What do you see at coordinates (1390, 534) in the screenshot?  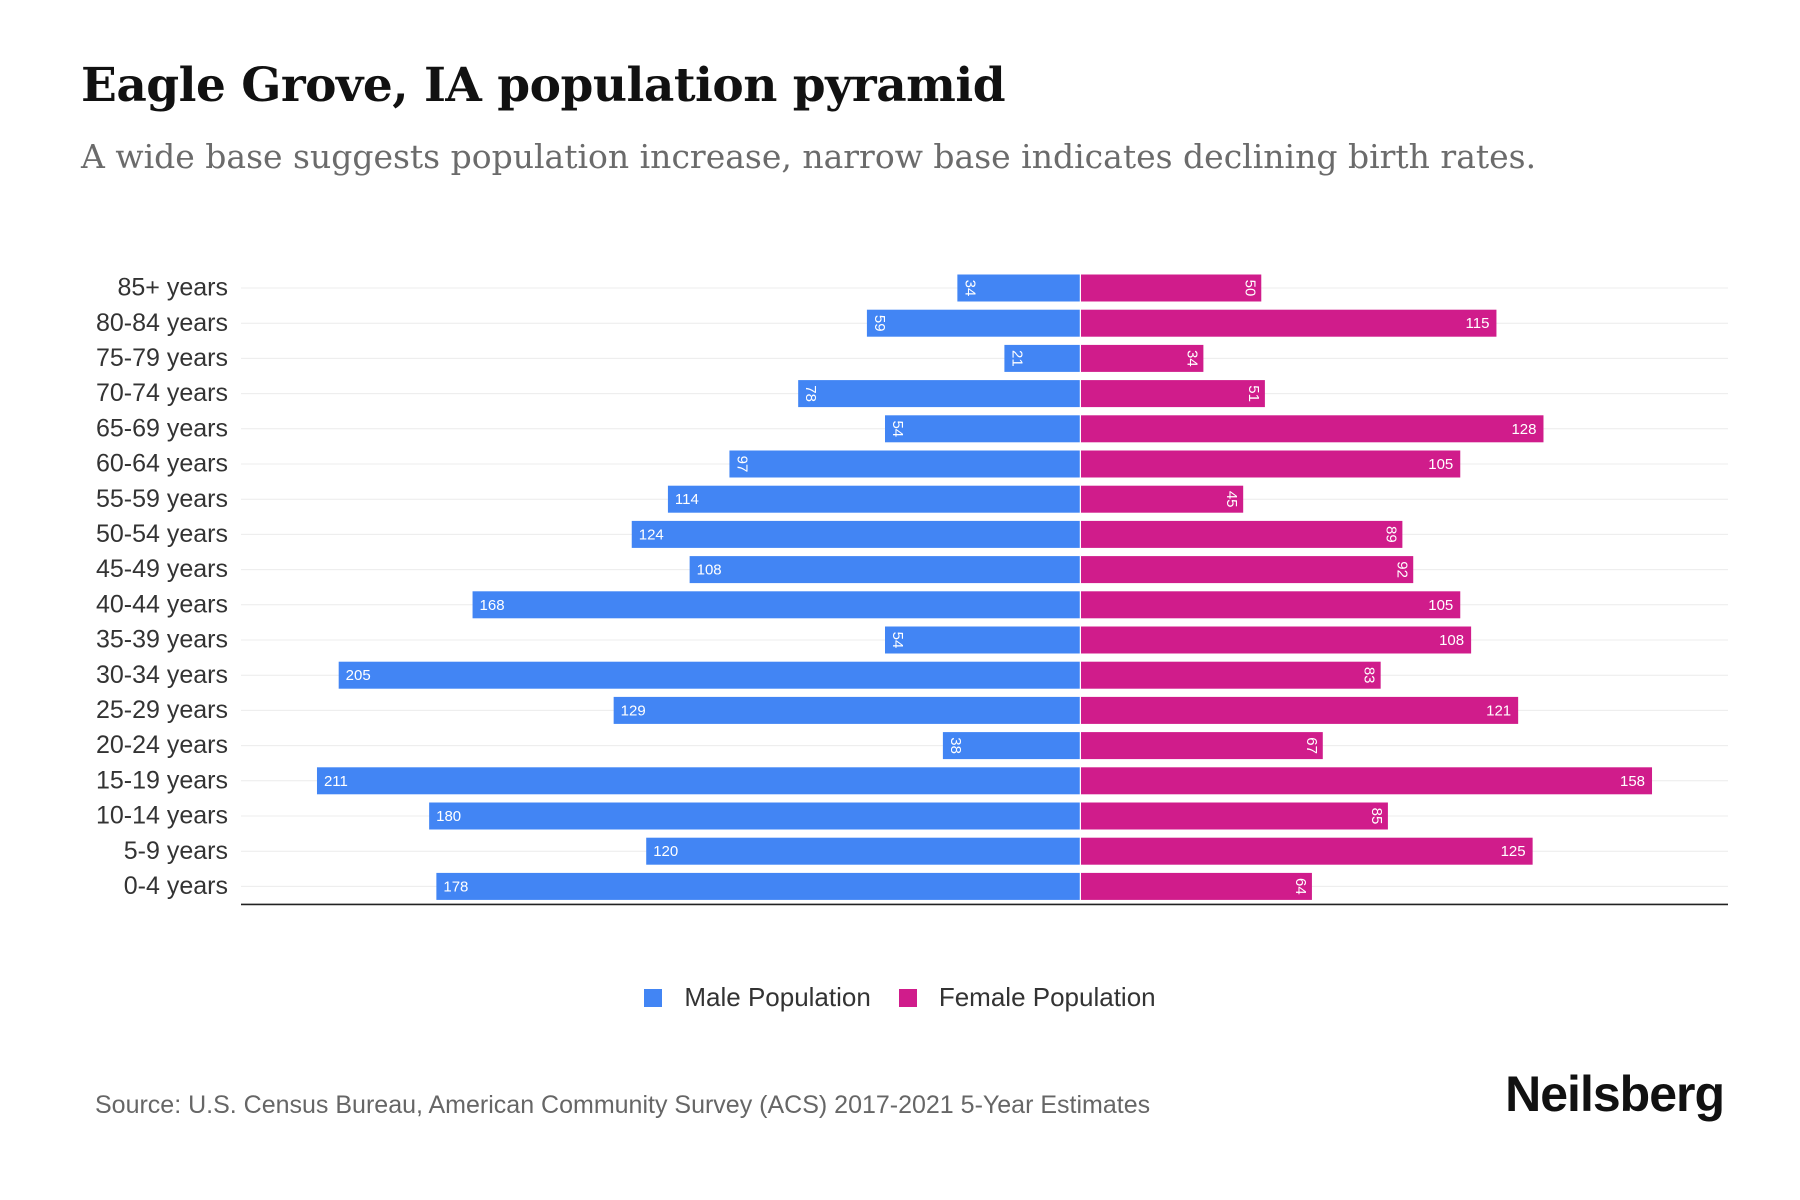 I see `female-value-label: 89` at bounding box center [1390, 534].